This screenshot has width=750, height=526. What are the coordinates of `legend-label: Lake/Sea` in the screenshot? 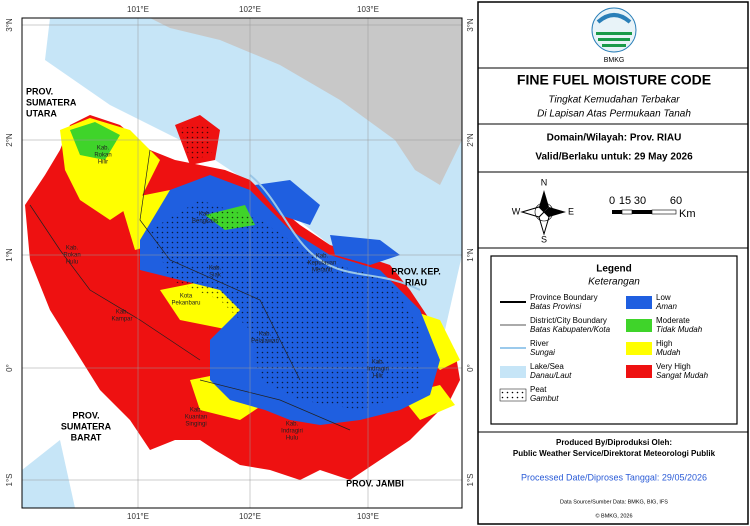 It's located at (547, 366).